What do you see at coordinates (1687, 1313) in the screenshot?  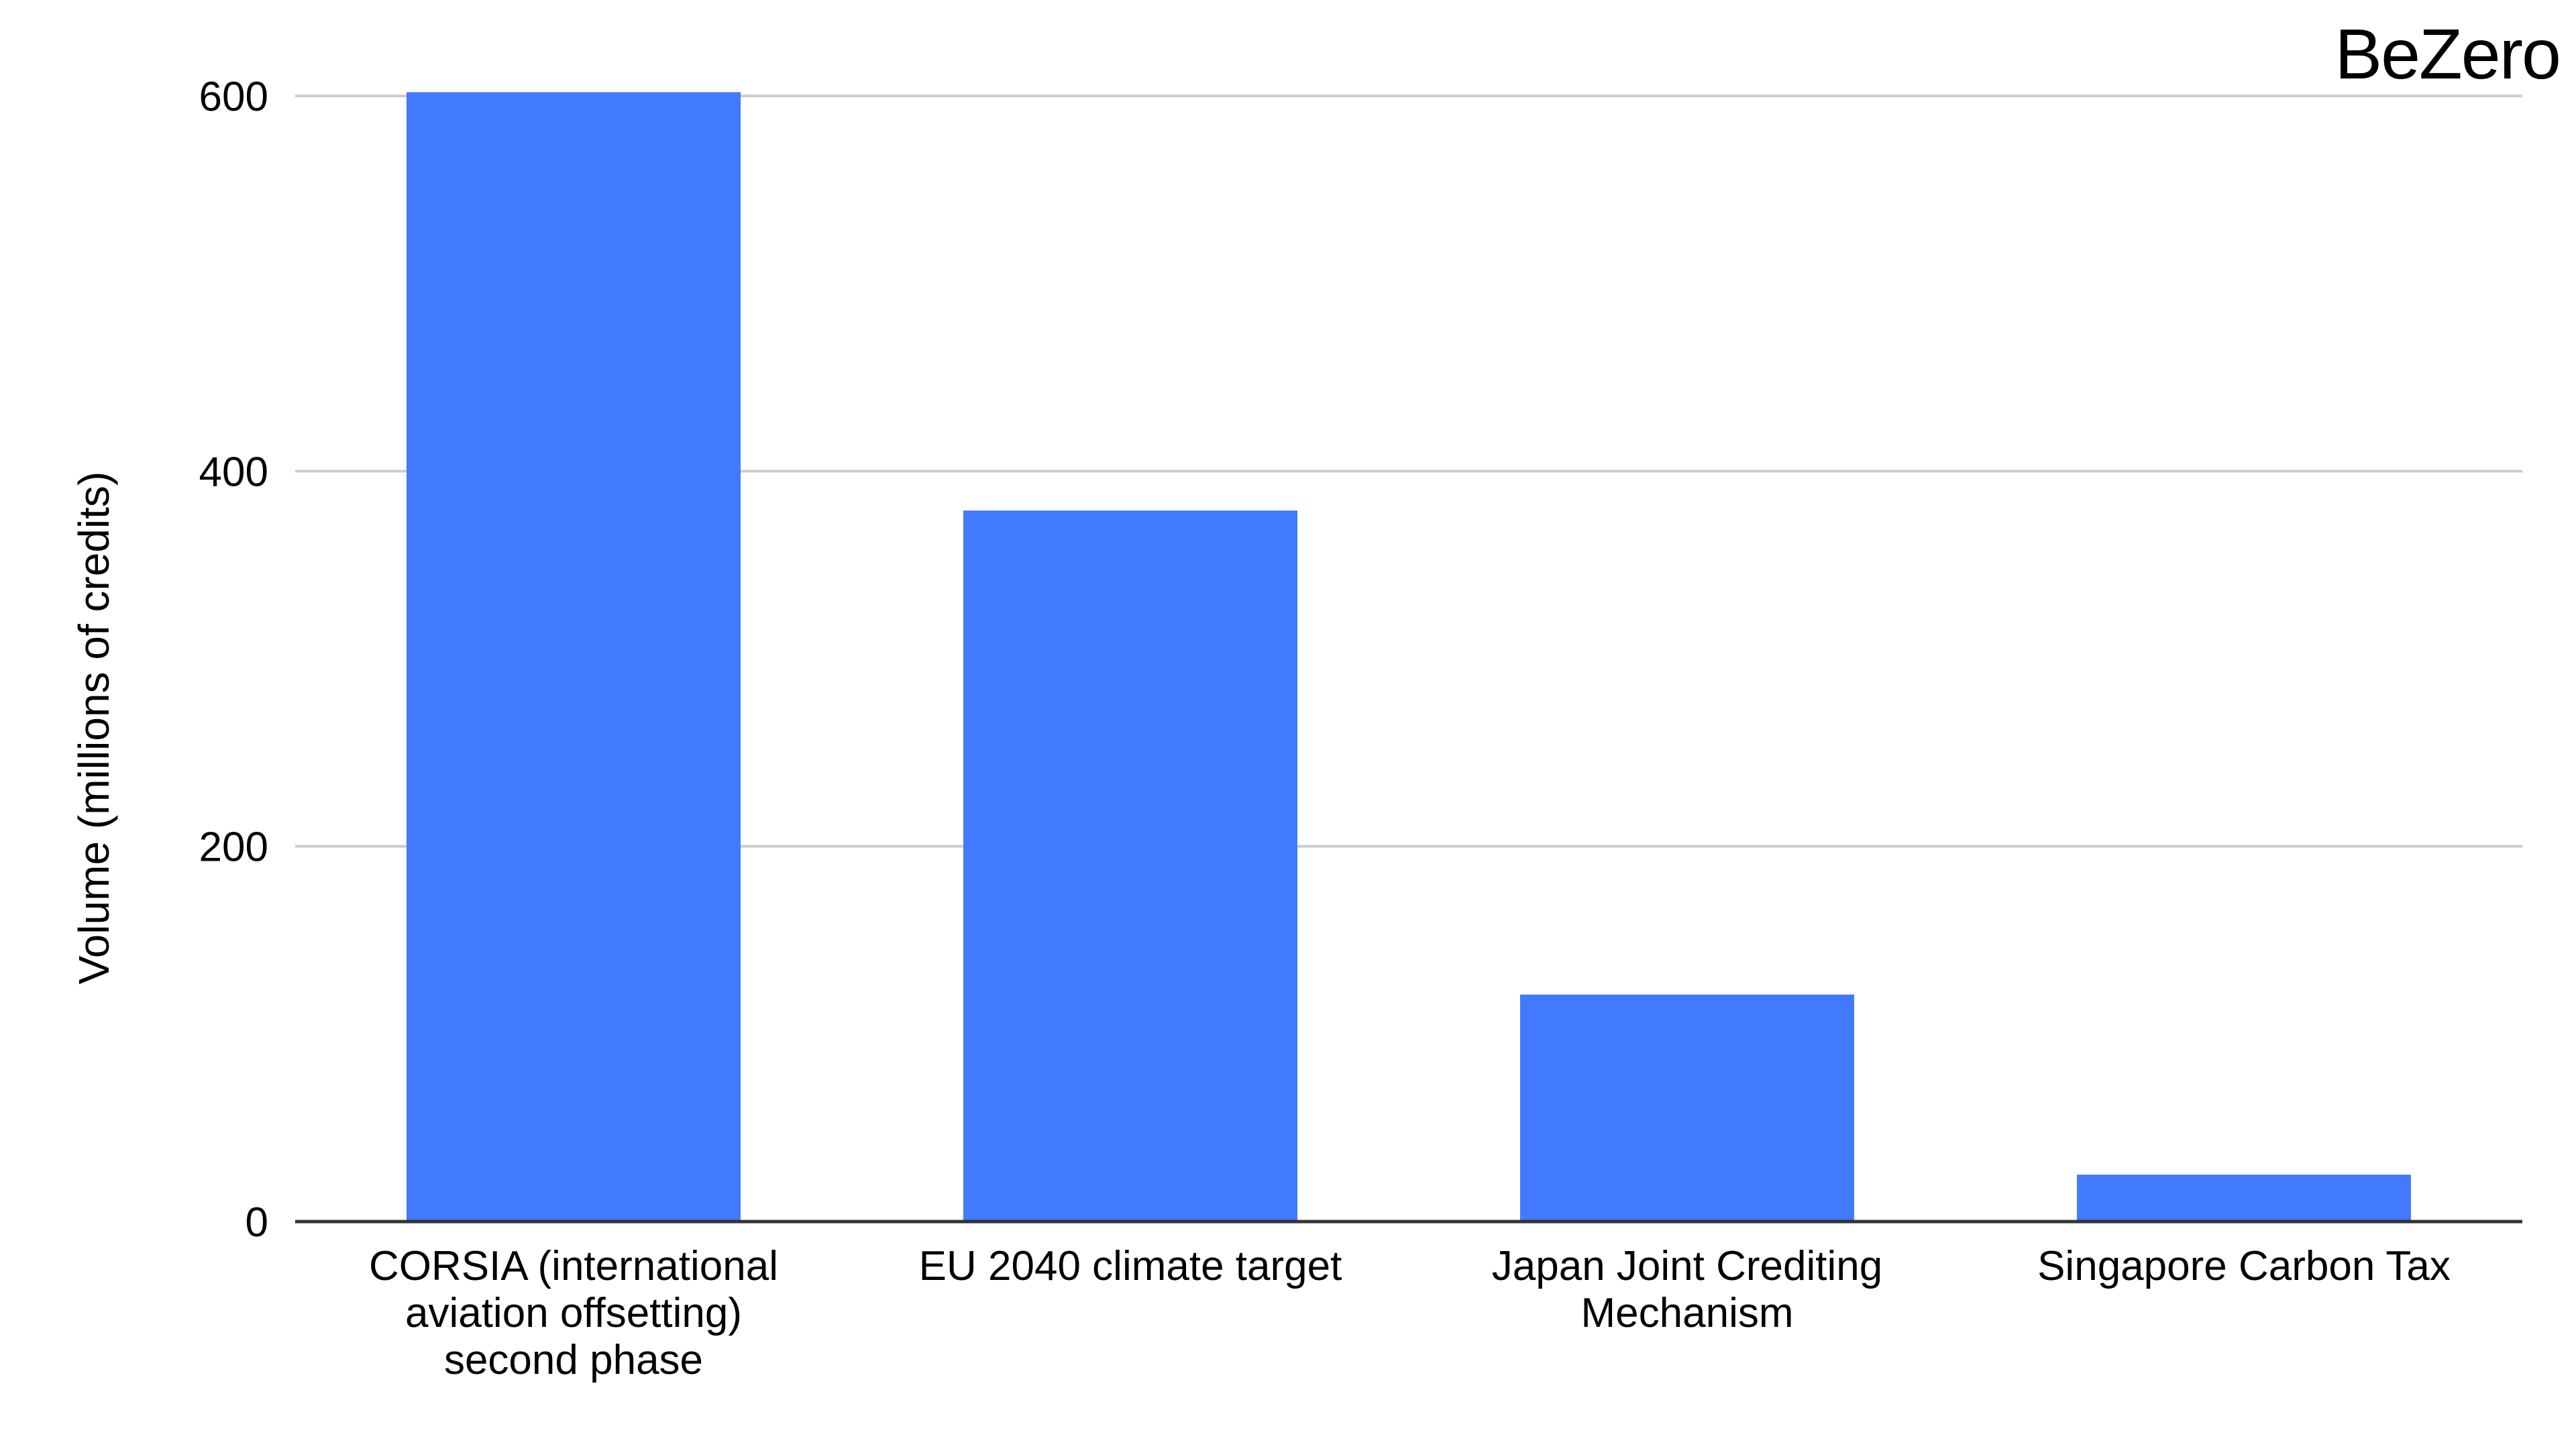 I see `x-tick-label: Mechanism` at bounding box center [1687, 1313].